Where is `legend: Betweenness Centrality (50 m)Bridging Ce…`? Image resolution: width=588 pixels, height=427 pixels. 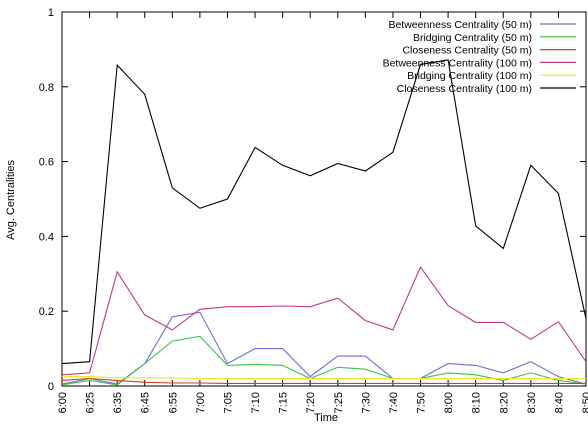 legend: Betweenness Centrality (50 m)Bridging Ce… is located at coordinates (479, 57).